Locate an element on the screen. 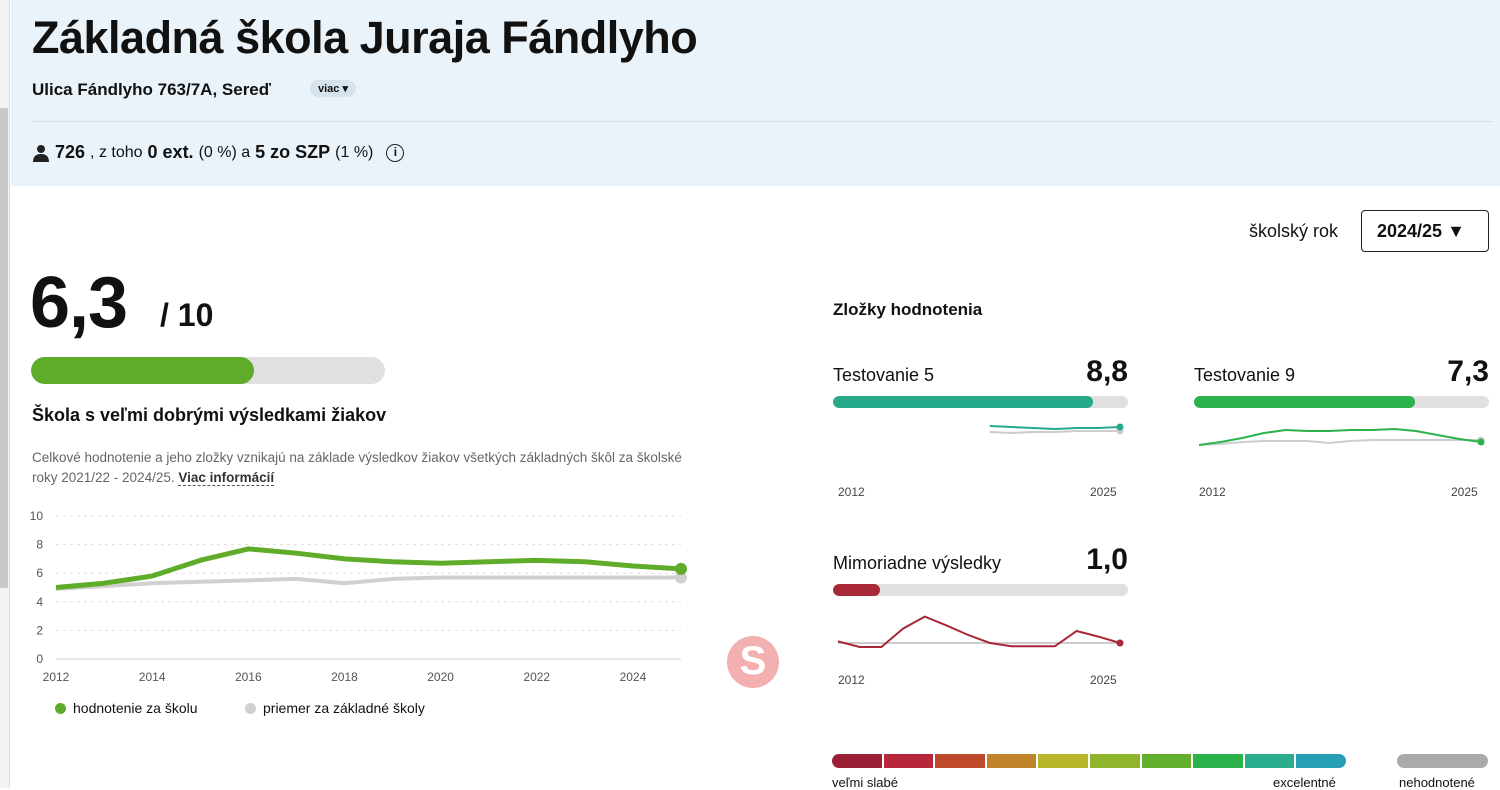 Image resolution: width=1500 pixels, height=790 pixels. y-tick-label: 6 is located at coordinates (39, 573).